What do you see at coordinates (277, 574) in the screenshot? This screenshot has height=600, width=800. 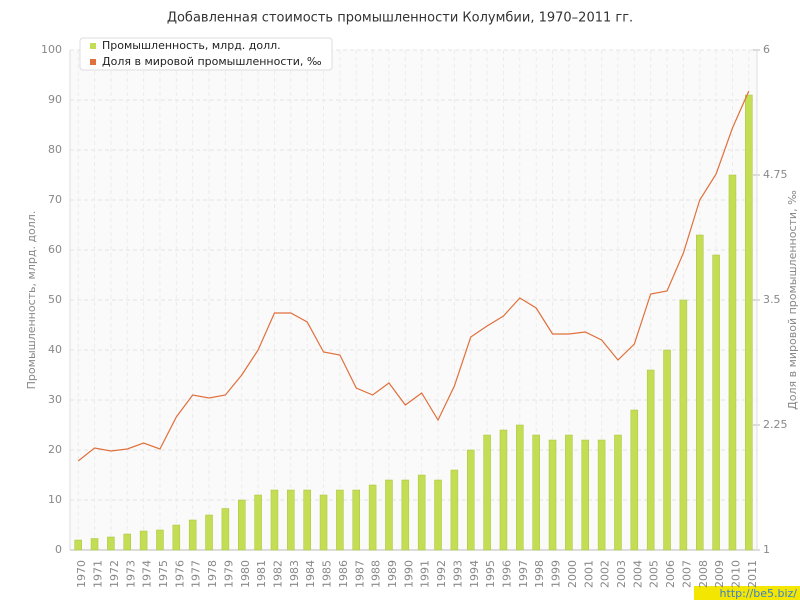 I see `x-tick-label: 1982` at bounding box center [277, 574].